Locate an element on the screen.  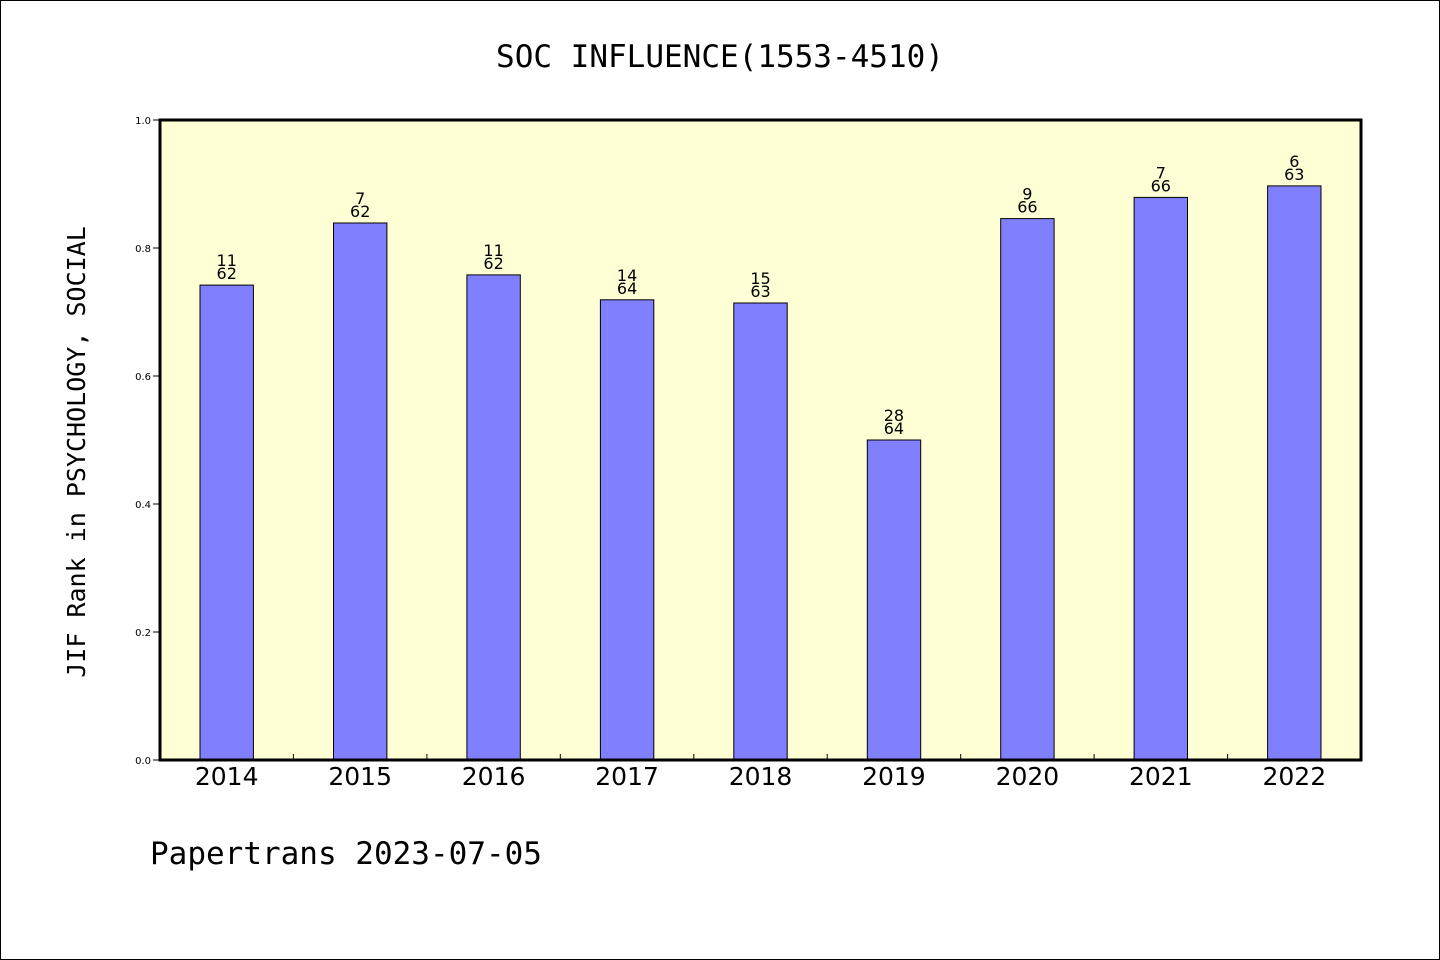
bar-rank-label-2018: 15 is located at coordinates (760, 278).